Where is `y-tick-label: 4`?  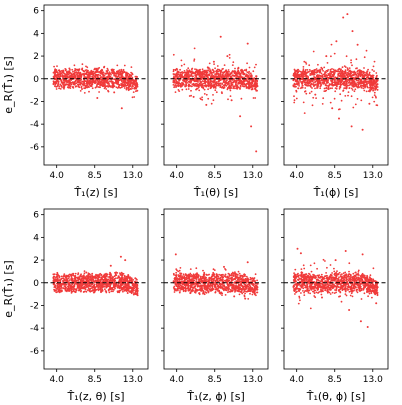 y-tick-label: 4 is located at coordinates (36, 238).